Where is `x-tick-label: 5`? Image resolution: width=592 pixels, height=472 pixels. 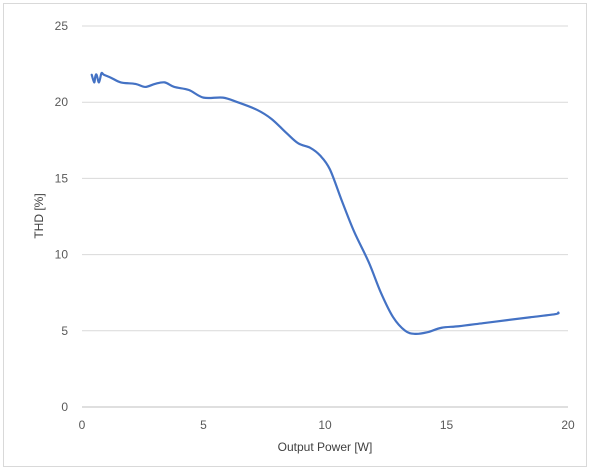
x-tick-label: 5 is located at coordinates (203, 425).